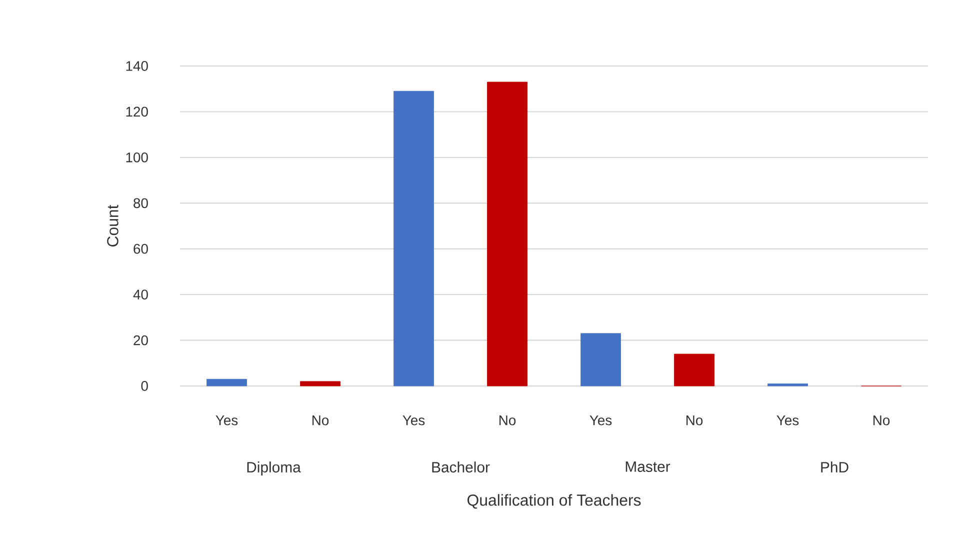 This screenshot has height=554, width=970. Describe the element at coordinates (834, 467) in the screenshot. I see `text: PhD` at that location.